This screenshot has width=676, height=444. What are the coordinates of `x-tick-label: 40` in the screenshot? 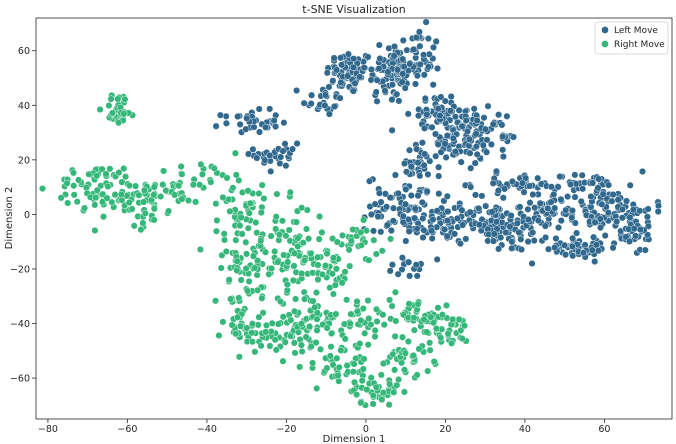 It's located at (525, 429).